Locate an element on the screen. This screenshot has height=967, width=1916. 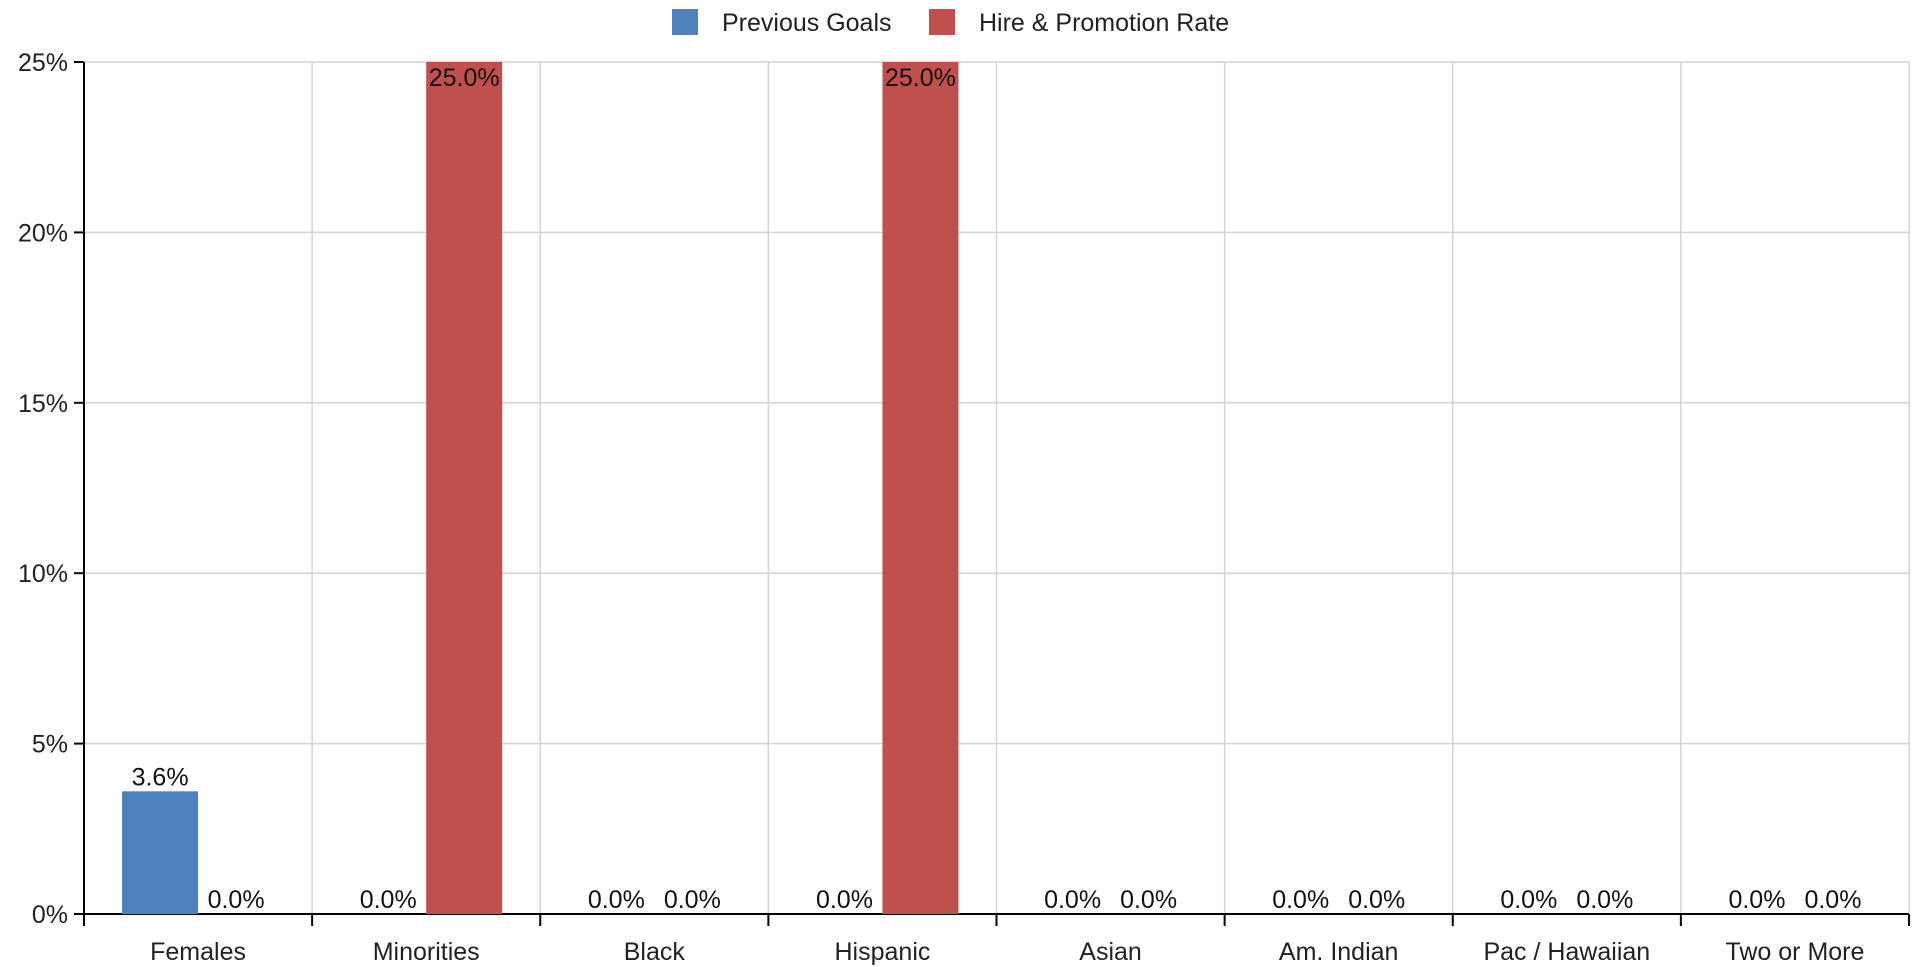
legend: Previous Goals Hire & Promotion Rate is located at coordinates (950, 23).